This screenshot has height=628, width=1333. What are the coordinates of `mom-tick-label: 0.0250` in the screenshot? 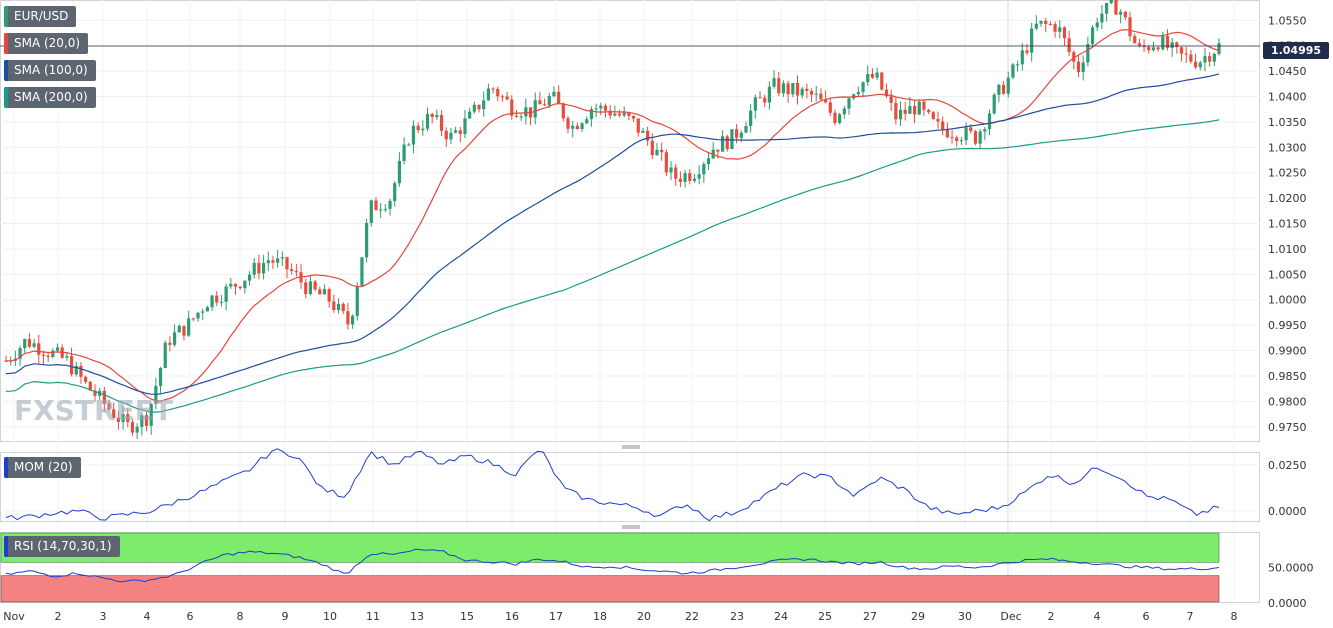 It's located at (1287, 465).